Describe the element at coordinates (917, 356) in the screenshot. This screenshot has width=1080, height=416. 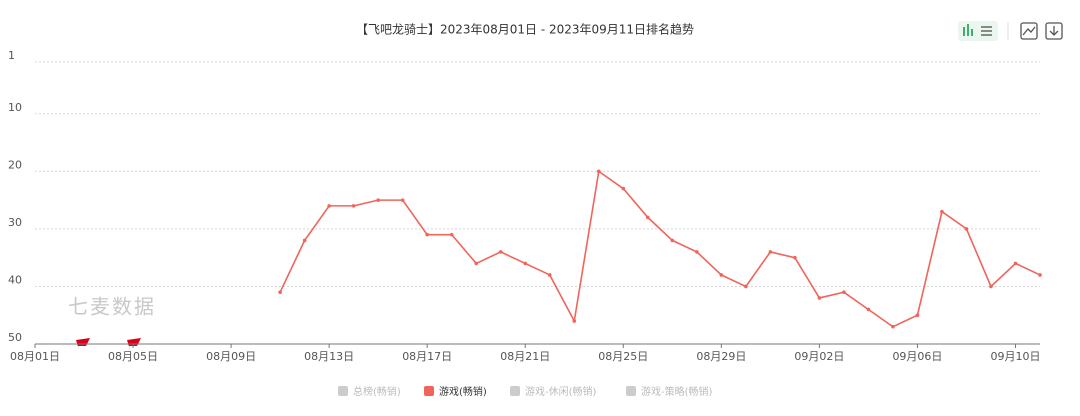
I see `x-tick-label: 09月06日` at that location.